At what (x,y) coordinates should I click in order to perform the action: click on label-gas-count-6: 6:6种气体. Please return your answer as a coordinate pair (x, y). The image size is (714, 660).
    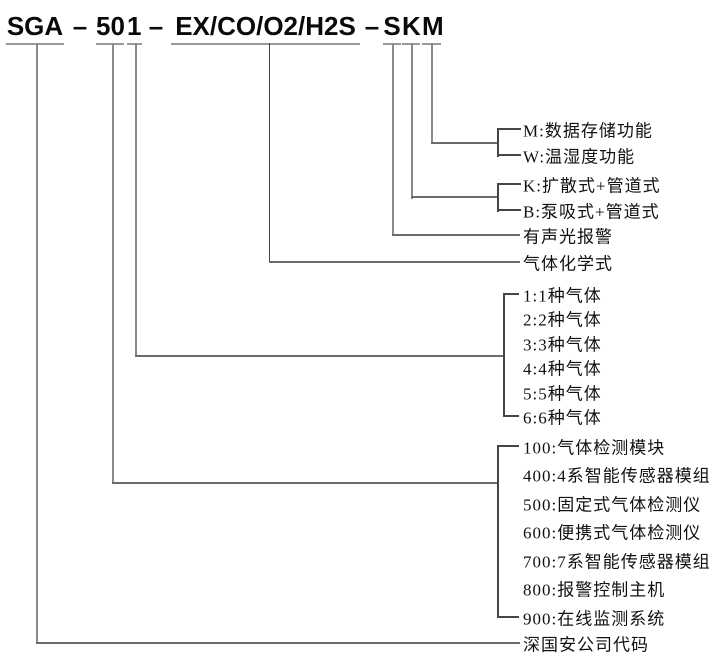
    Looking at the image, I should click on (562, 418).